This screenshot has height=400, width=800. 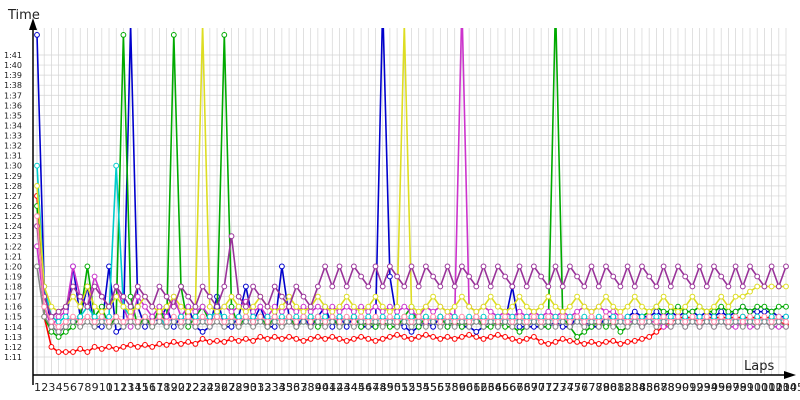 What do you see at coordinates (13, 357) in the screenshot?
I see `y-tick-label: 1:11` at bounding box center [13, 357].